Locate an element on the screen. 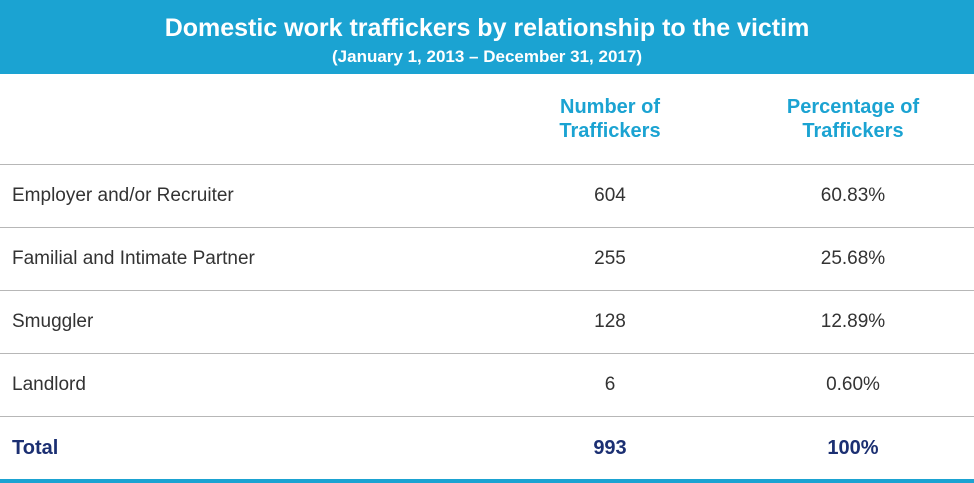  row-percentage: 60.83% is located at coordinates (853, 196).